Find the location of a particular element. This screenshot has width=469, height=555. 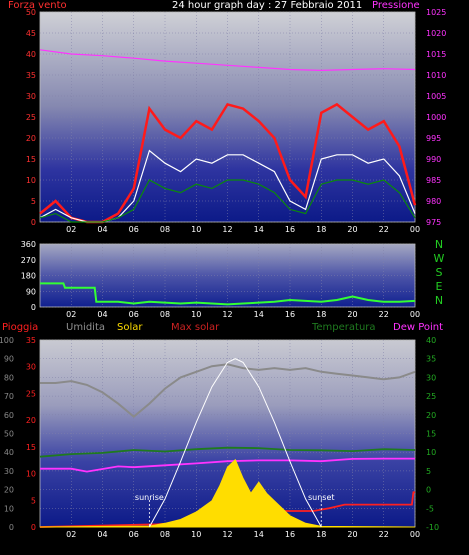

x-tick-1-11: 00 is located at coordinates (415, 229).